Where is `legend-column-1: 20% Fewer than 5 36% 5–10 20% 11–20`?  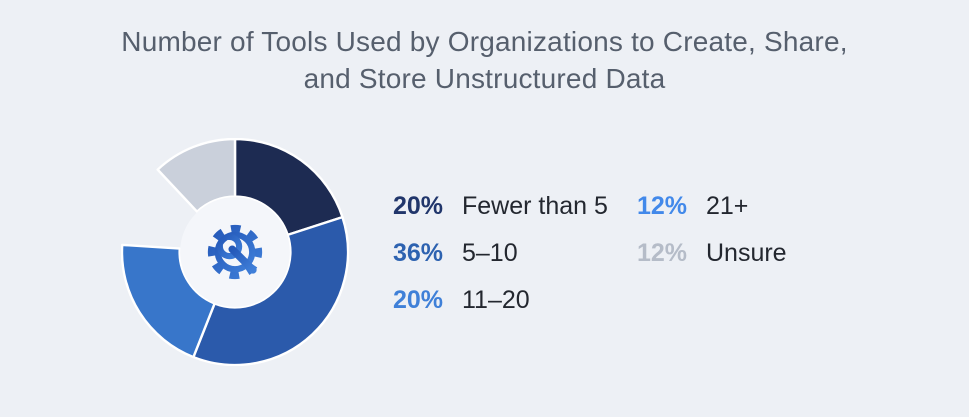 legend-column-1: 20% Fewer than 5 36% 5–10 20% 11–20 is located at coordinates (500, 253).